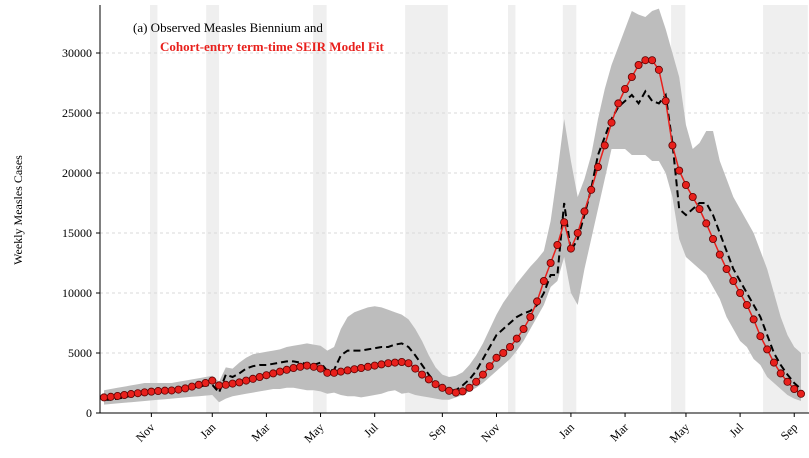  What do you see at coordinates (77, 173) in the screenshot?
I see `y-tick-label: 20000` at bounding box center [77, 173].